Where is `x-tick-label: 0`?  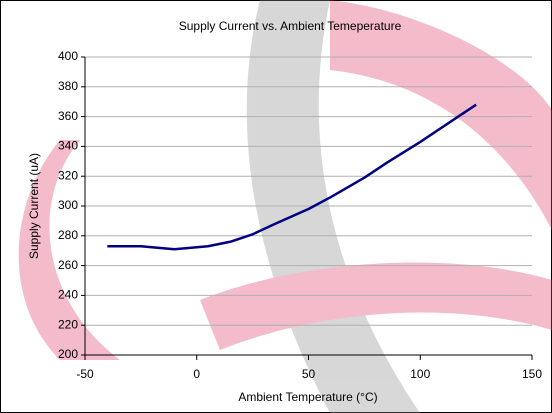
x-tick-label: 0 is located at coordinates (196, 374).